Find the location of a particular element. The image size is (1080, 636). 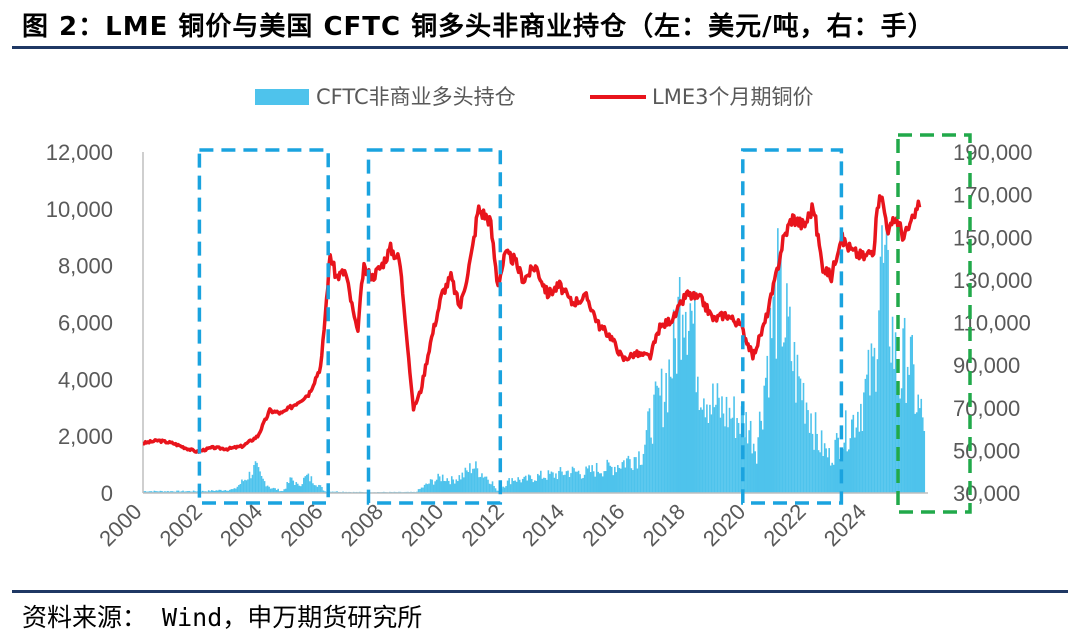

highlight-box-green is located at coordinates (934, 323).